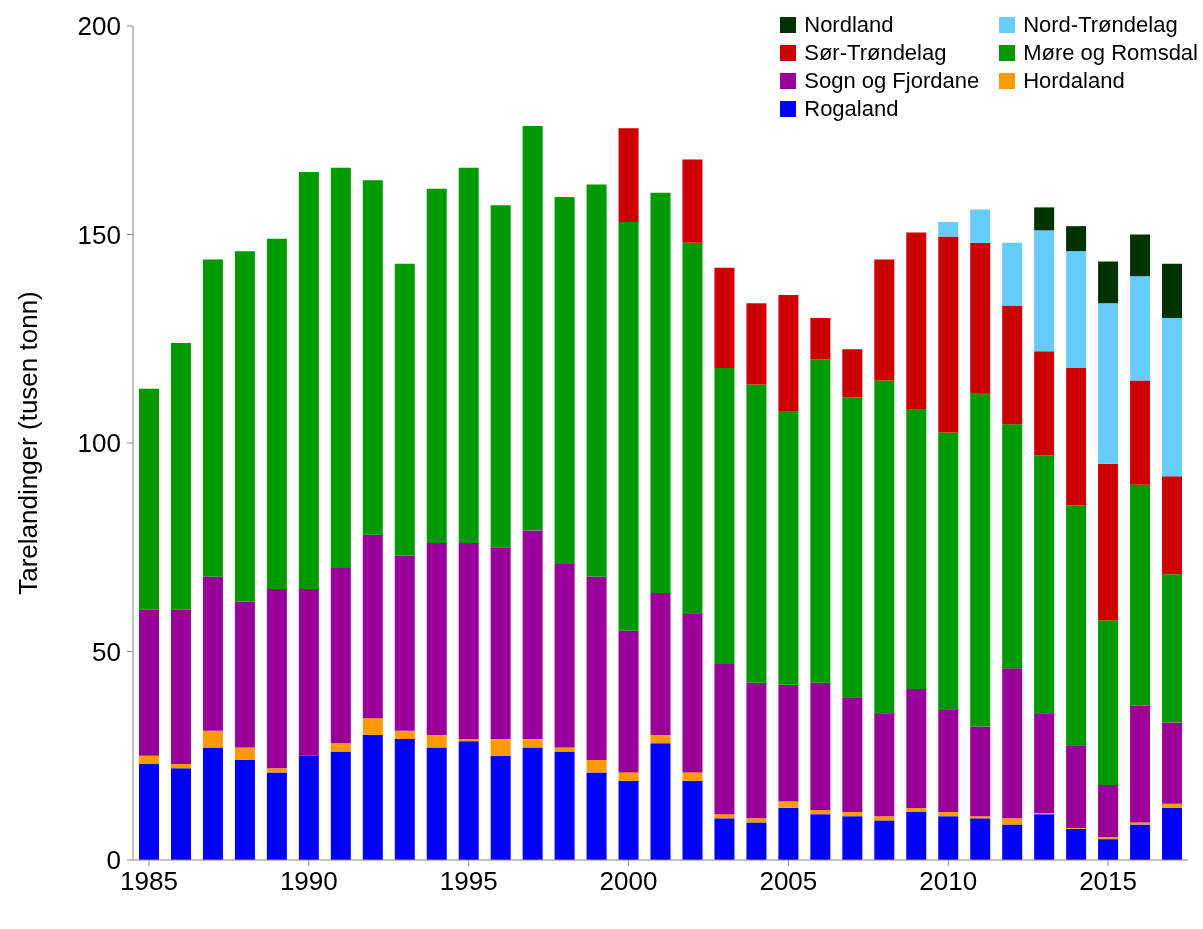 This screenshot has width=1203, height=929. What do you see at coordinates (149, 881) in the screenshot?
I see `x-tick-label: 1985` at bounding box center [149, 881].